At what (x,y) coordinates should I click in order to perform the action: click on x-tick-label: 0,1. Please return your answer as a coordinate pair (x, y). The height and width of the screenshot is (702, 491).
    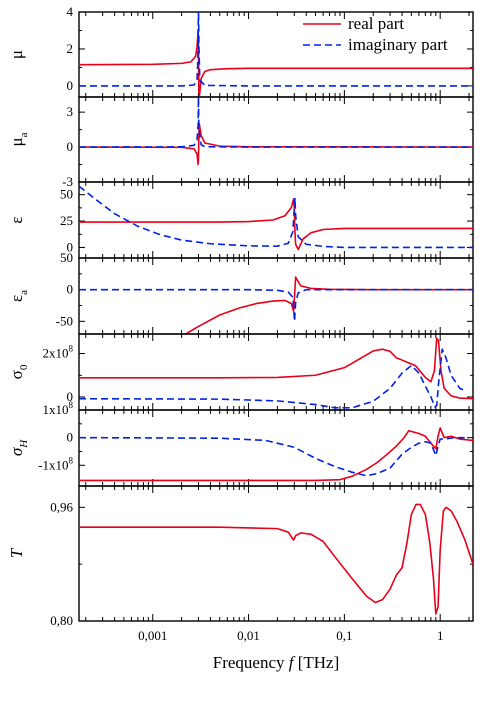
    Looking at the image, I should click on (344, 635).